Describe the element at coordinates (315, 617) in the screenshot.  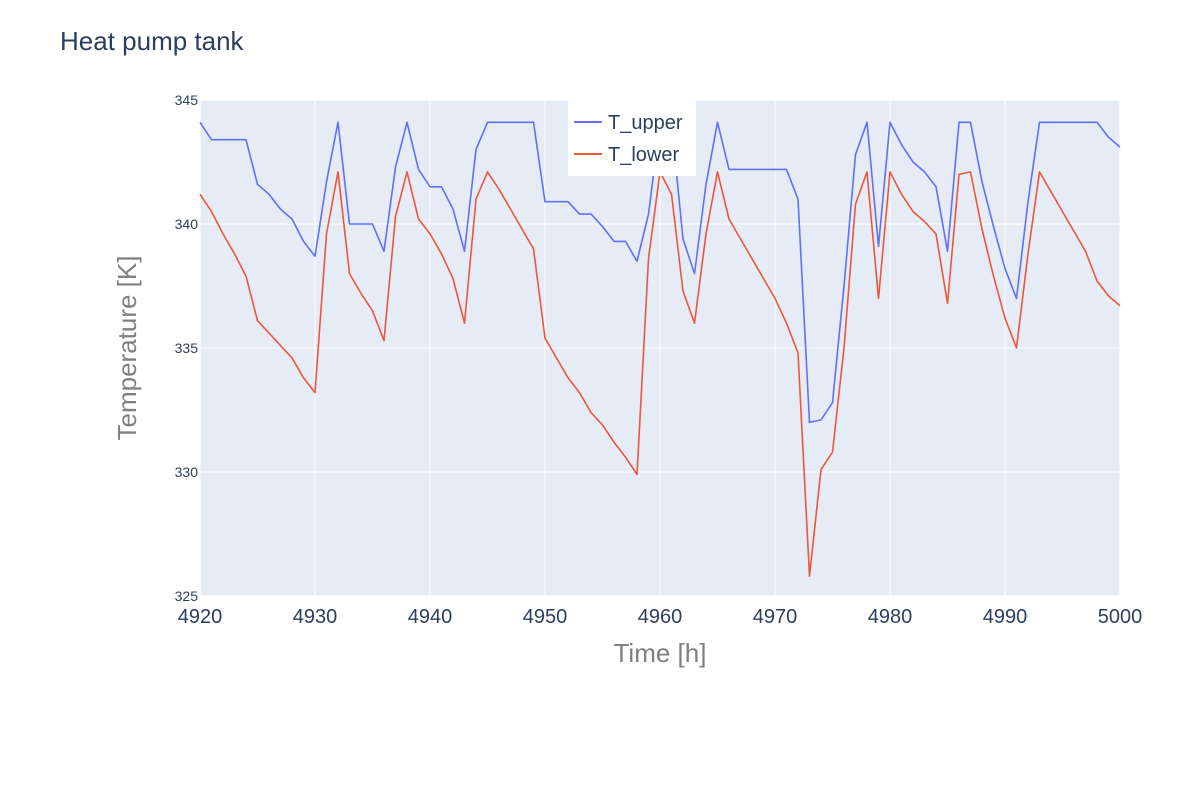
I see `x-tick-label: 4930` at that location.